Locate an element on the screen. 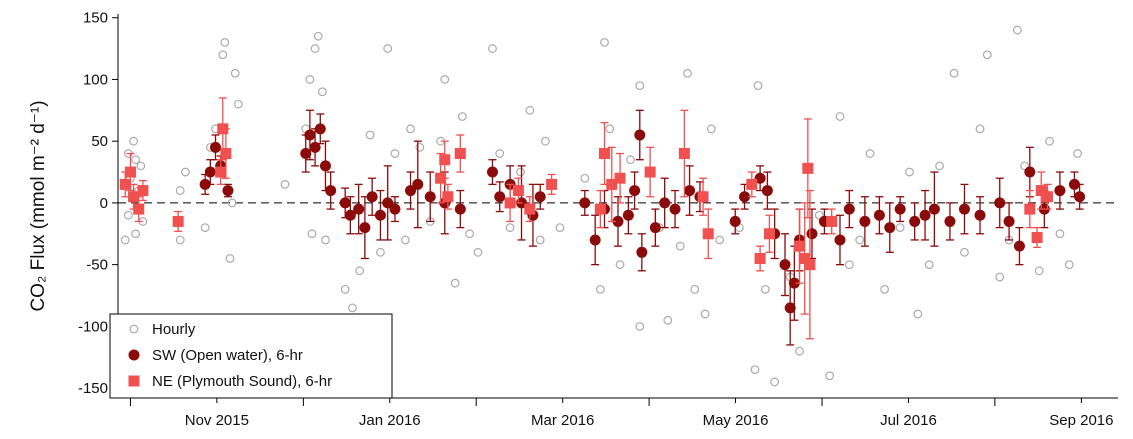 Image resolution: width=1133 pixels, height=439 pixels. x-tick-label: May 2016 is located at coordinates (736, 420).